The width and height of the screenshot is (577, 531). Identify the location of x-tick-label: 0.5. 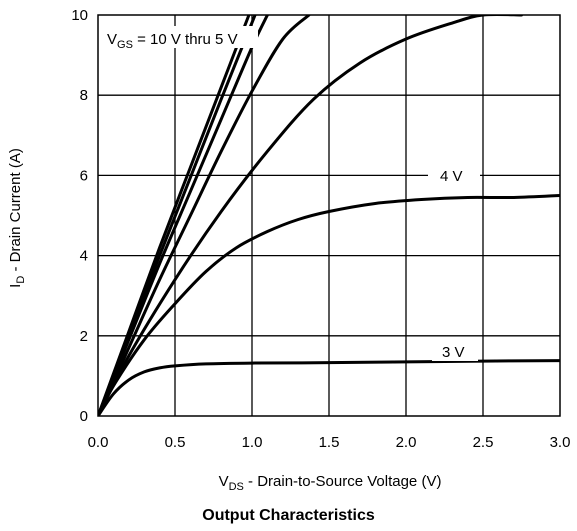
(175, 442).